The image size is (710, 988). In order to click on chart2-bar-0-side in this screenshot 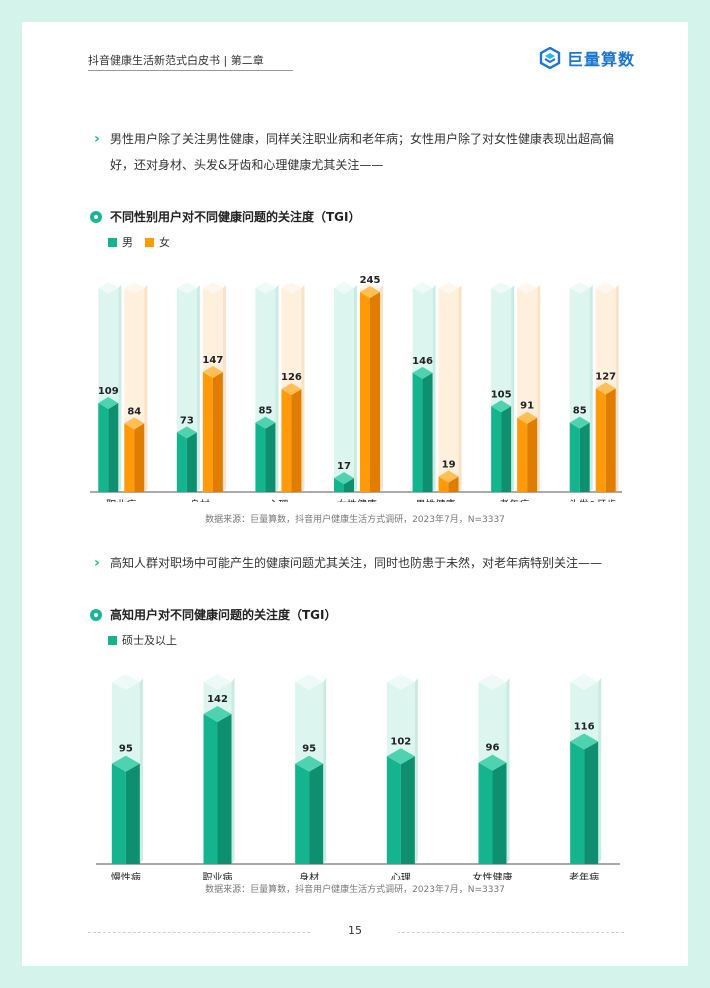, I will do `click(132, 813)`.